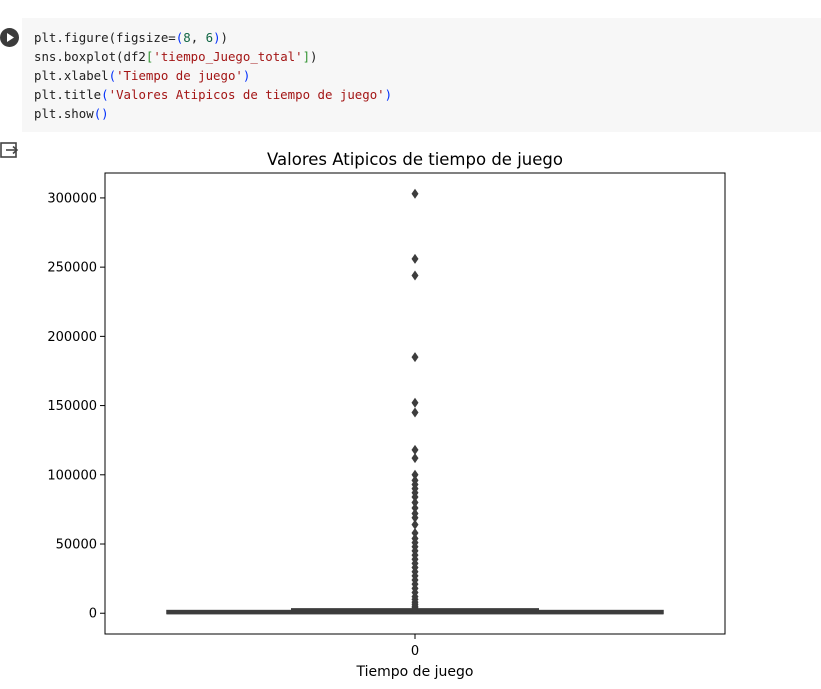 This screenshot has width=821, height=689. What do you see at coordinates (72, 268) in the screenshot?
I see `y-tick-label: 250000` at bounding box center [72, 268].